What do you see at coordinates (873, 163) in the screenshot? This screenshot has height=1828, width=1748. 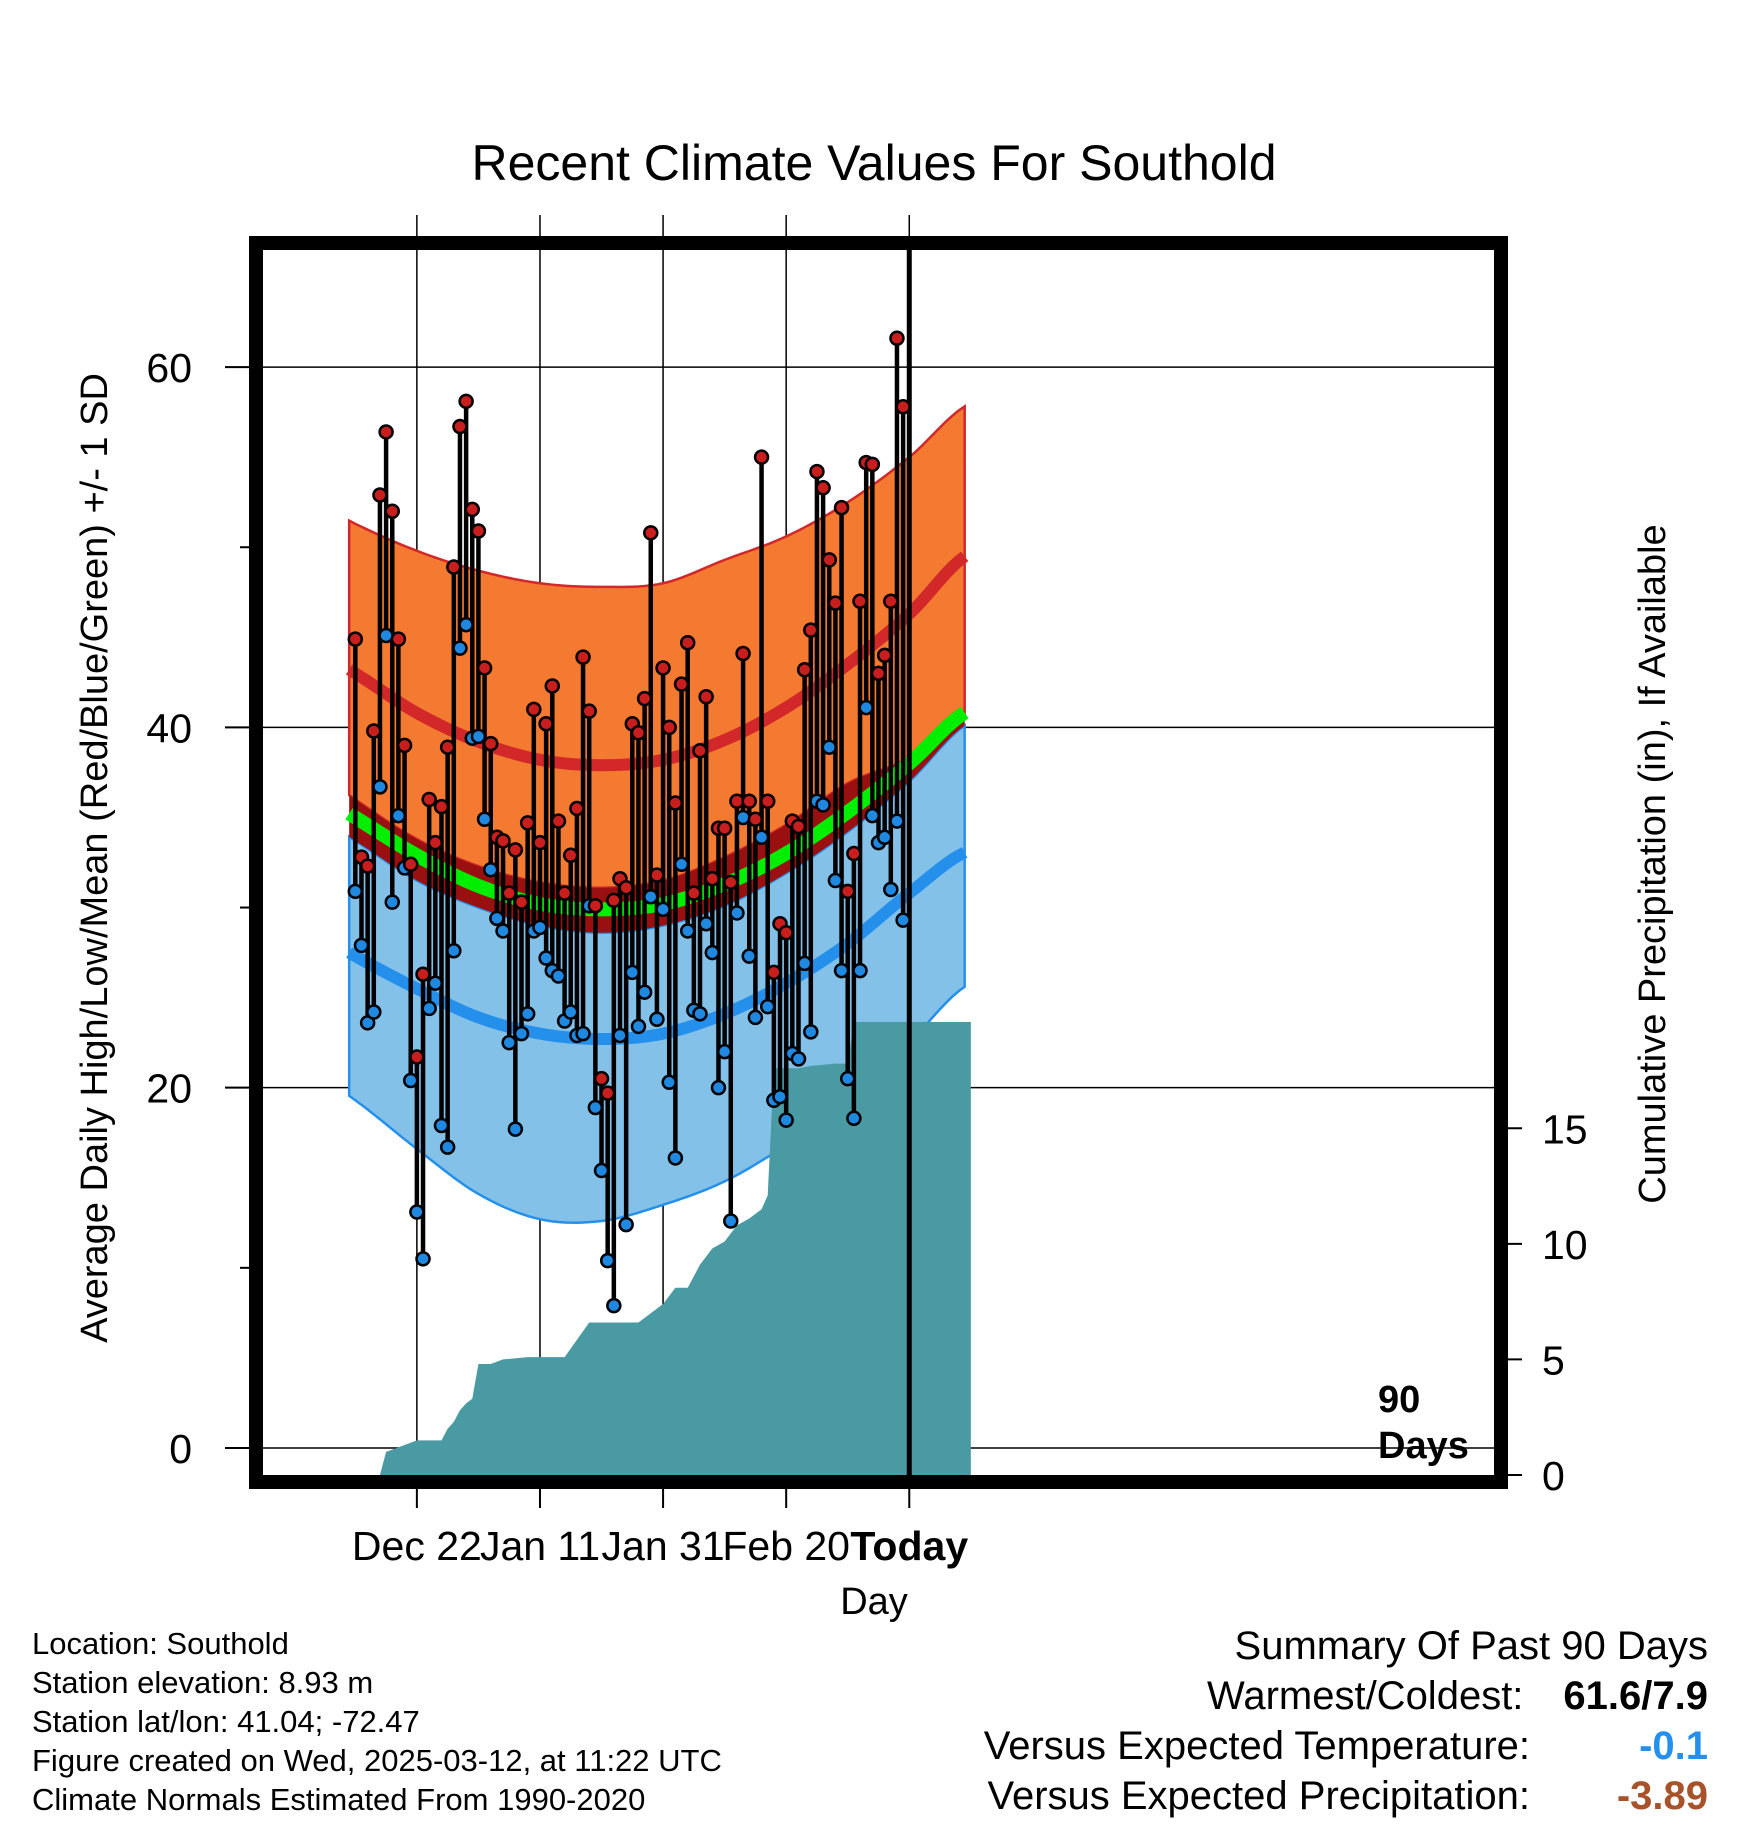 I see `chart-title: Recent Climate Values For Southold` at bounding box center [873, 163].